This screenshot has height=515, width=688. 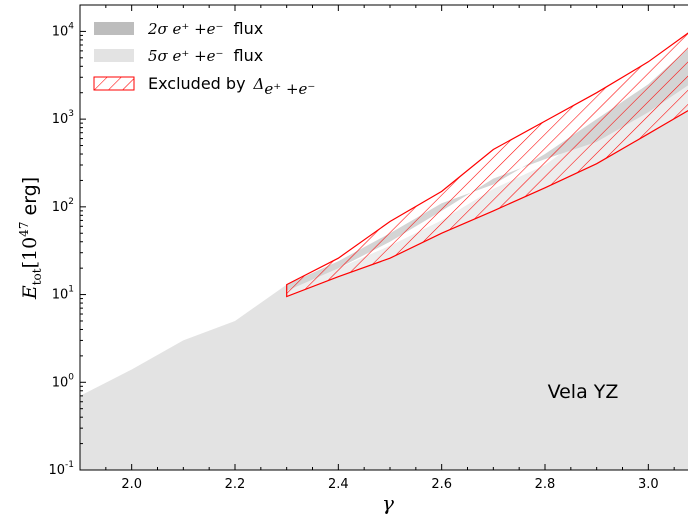 I want to click on x-tick-label: 2.0, so click(x=131, y=484).